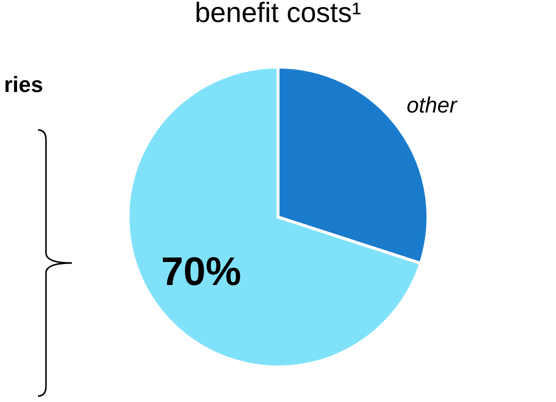 Image resolution: width=556 pixels, height=402 pixels. What do you see at coordinates (432, 105) in the screenshot?
I see `slice-label: other` at bounding box center [432, 105].